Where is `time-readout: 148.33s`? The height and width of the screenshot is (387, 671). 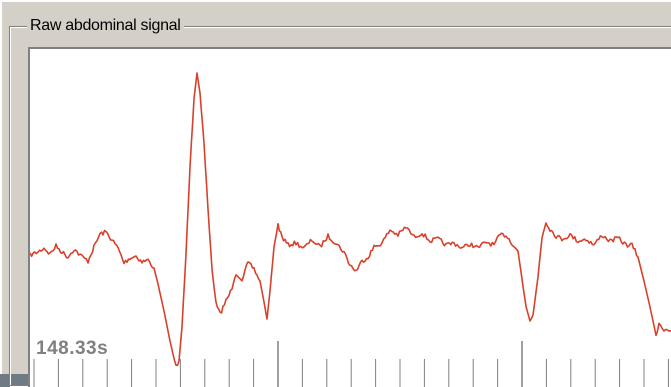
time-readout: 148.33s is located at coordinates (72, 348).